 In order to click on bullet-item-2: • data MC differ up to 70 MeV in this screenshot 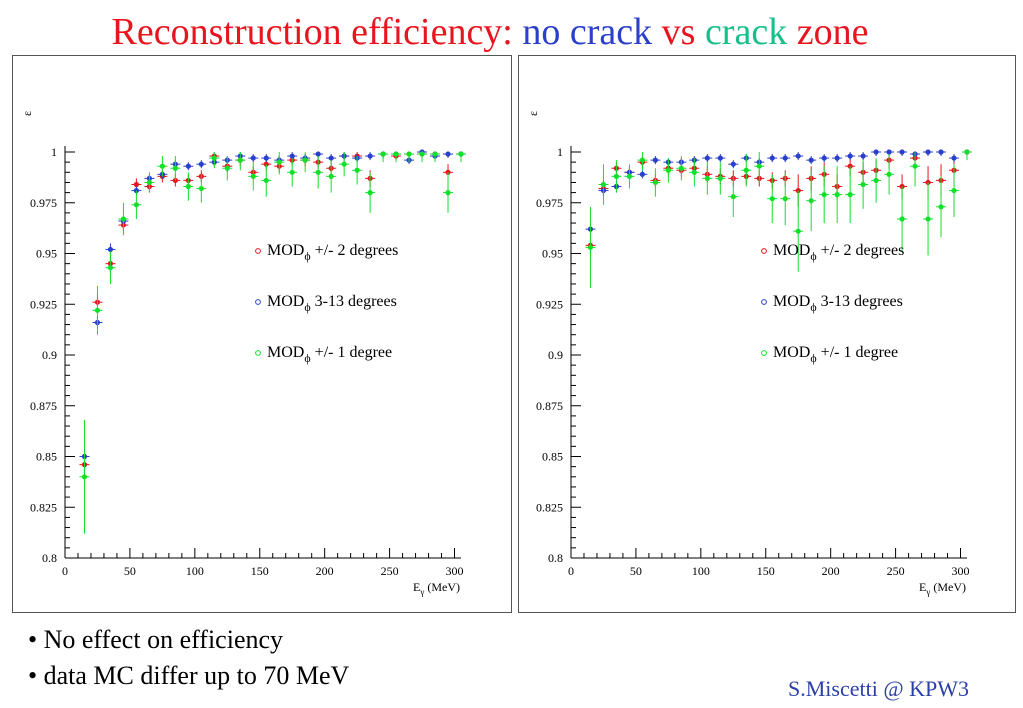, I will do `click(189, 675)`.